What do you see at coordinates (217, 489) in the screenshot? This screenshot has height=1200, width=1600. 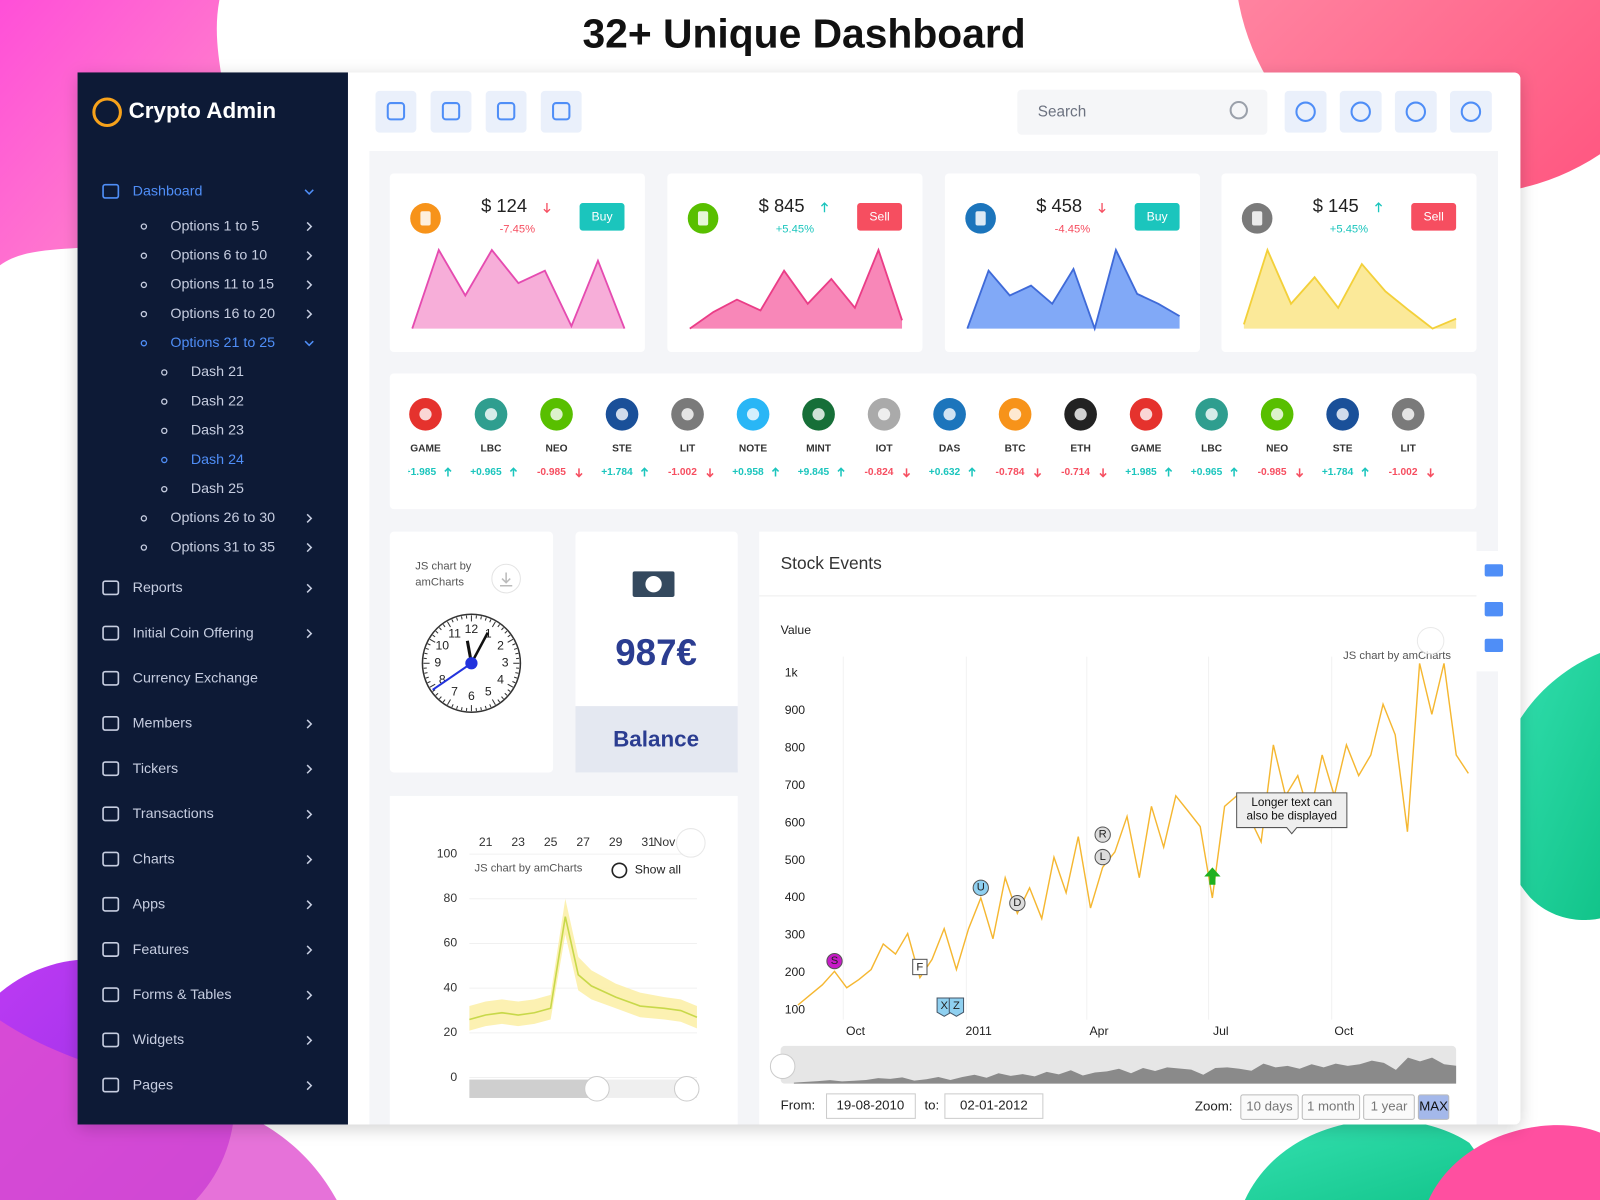 I see `menu-label: Dash 25` at bounding box center [217, 489].